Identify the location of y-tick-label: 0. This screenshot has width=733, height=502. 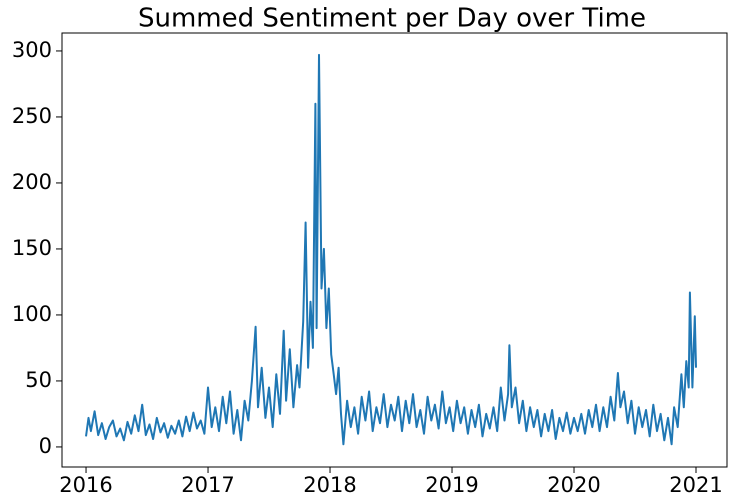
(45, 446).